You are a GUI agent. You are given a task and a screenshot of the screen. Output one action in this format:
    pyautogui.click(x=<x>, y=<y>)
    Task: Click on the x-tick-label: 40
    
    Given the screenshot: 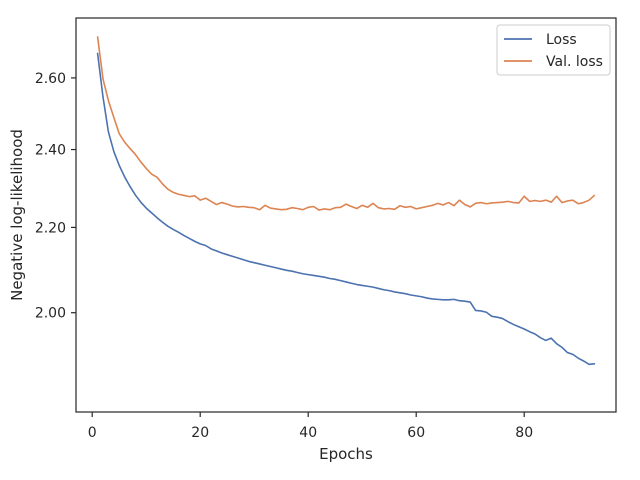 What is the action you would take?
    pyautogui.click(x=308, y=433)
    